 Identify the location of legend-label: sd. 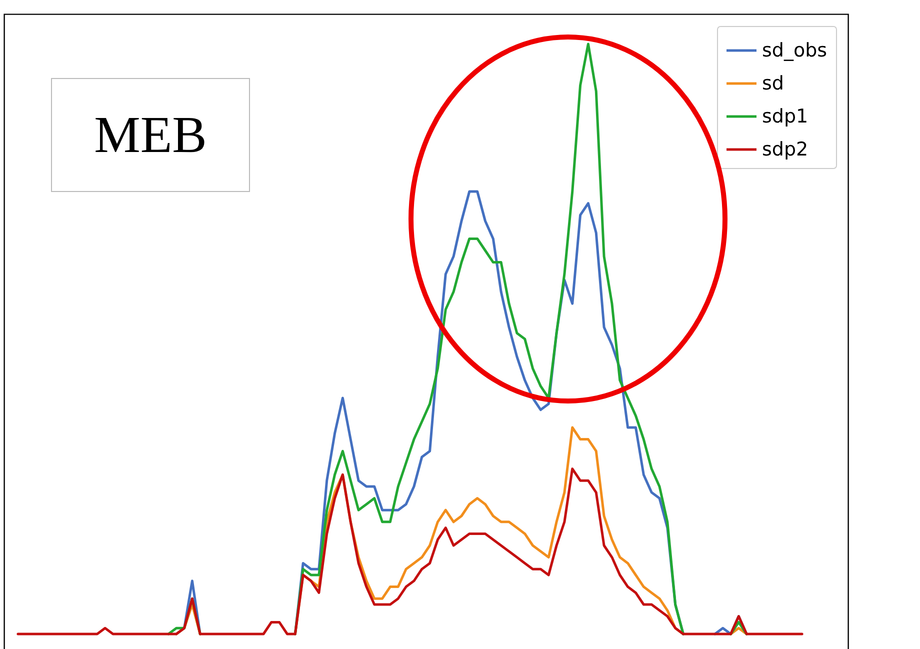
(773, 83).